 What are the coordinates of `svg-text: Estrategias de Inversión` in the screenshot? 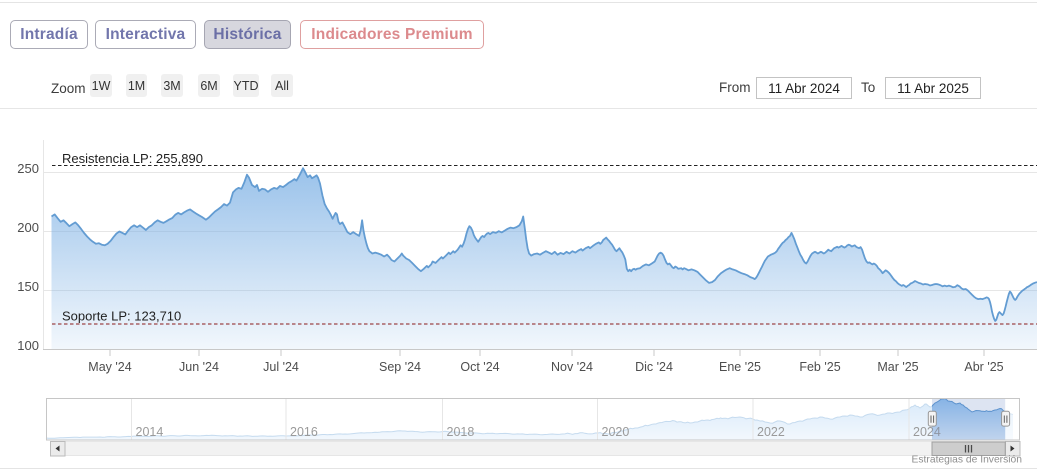 It's located at (967, 460).